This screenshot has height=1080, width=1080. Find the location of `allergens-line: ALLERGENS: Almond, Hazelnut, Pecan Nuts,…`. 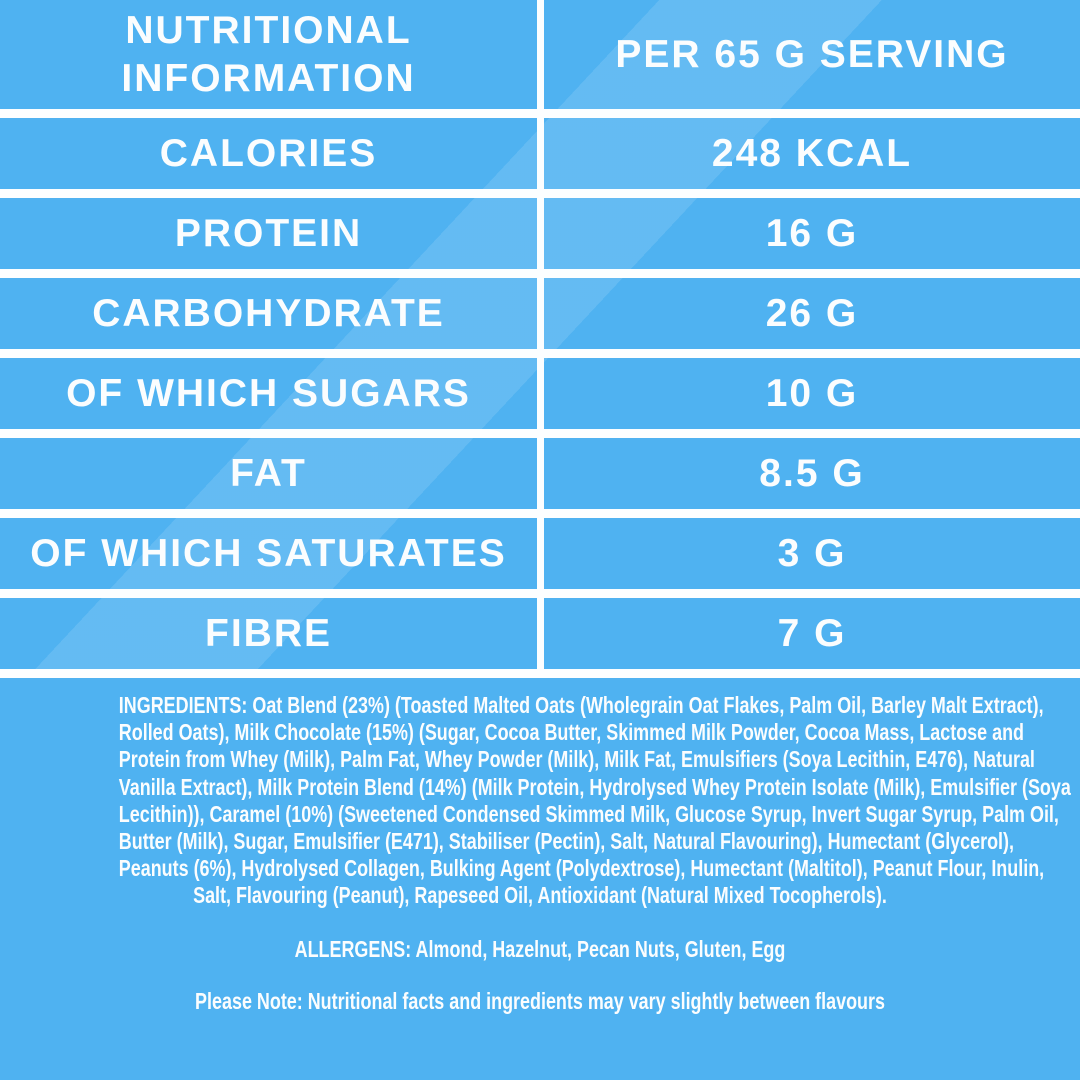

allergens-line: ALLERGENS: Almond, Hazelnut, Pecan Nuts,… is located at coordinates (540, 948).